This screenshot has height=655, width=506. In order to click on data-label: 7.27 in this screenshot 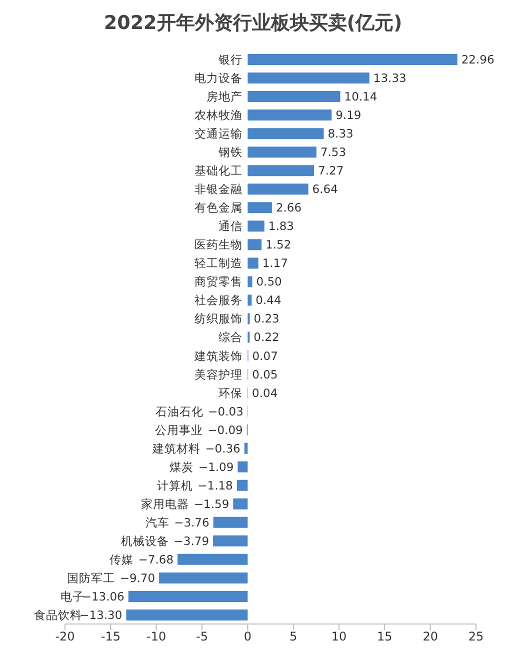, I will do `click(331, 171)`.